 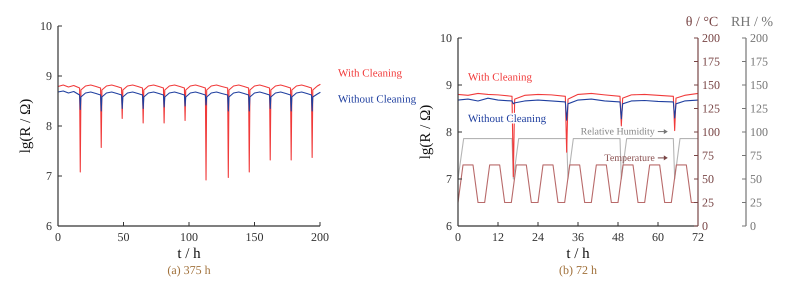 I want to click on series-label: Without Cleaning, so click(x=377, y=100).